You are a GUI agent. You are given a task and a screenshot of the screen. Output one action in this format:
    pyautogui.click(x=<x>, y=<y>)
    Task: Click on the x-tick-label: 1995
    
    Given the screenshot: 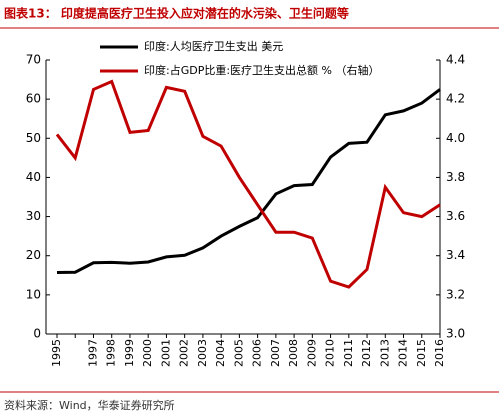 What is the action you would take?
    pyautogui.click(x=56, y=353)
    